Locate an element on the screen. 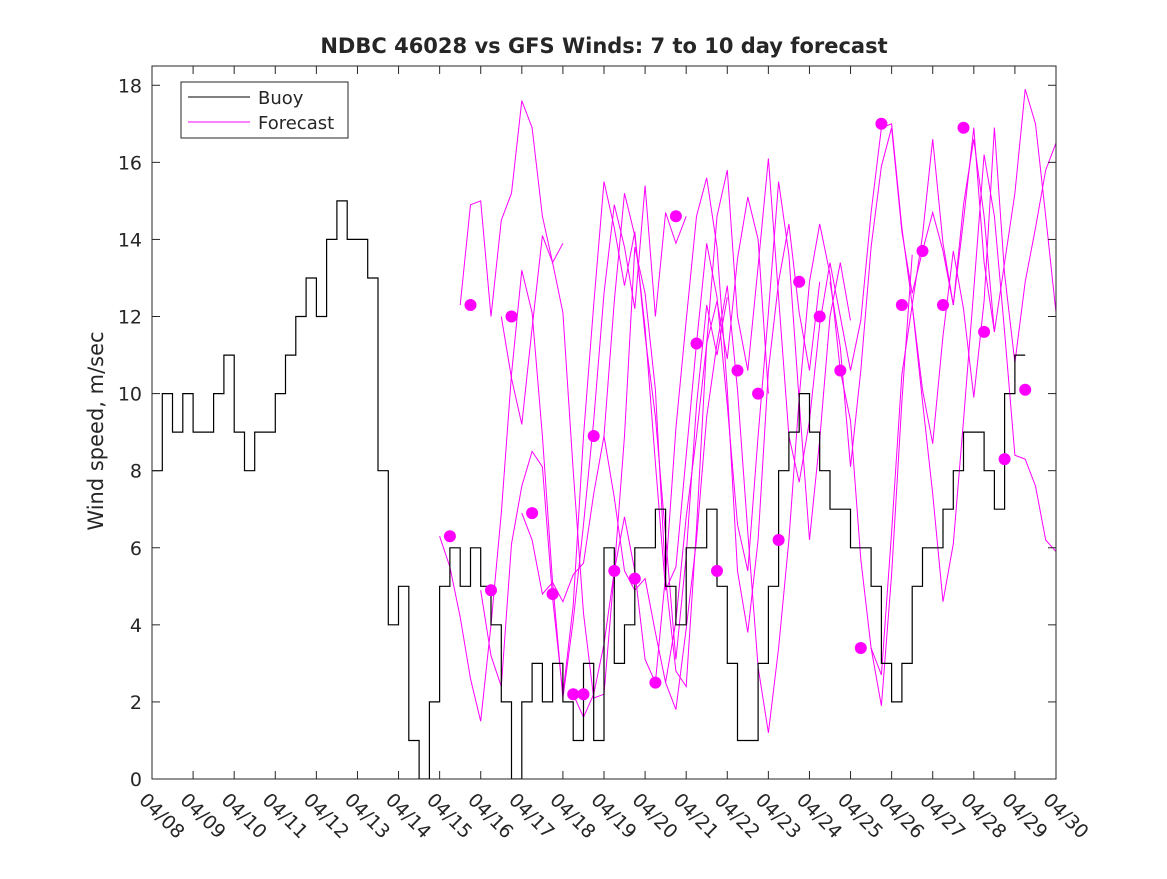 This screenshot has height=879, width=1167. y-tick-label: 18 is located at coordinates (130, 86).